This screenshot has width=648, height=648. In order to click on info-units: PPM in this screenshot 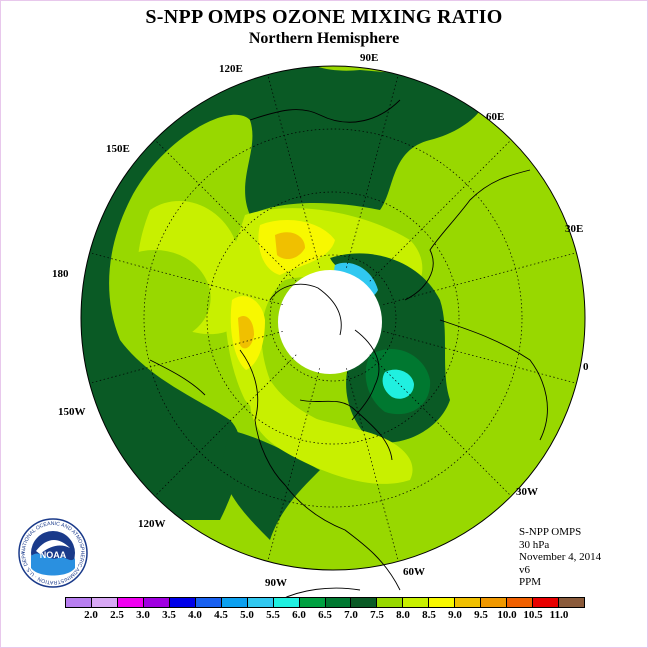, I will do `click(530, 582)`.